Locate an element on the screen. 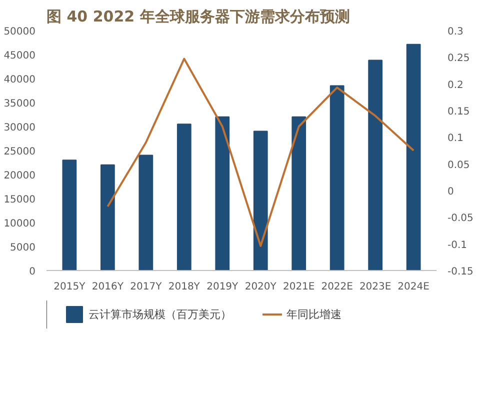  y-tick-label: 35000 is located at coordinates (20, 104).